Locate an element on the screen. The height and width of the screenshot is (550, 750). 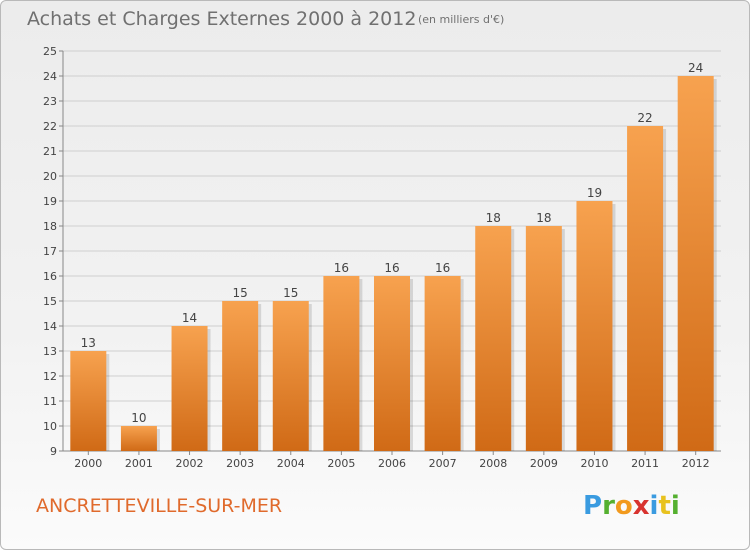
y-tick-label: 15 is located at coordinates (50, 301).